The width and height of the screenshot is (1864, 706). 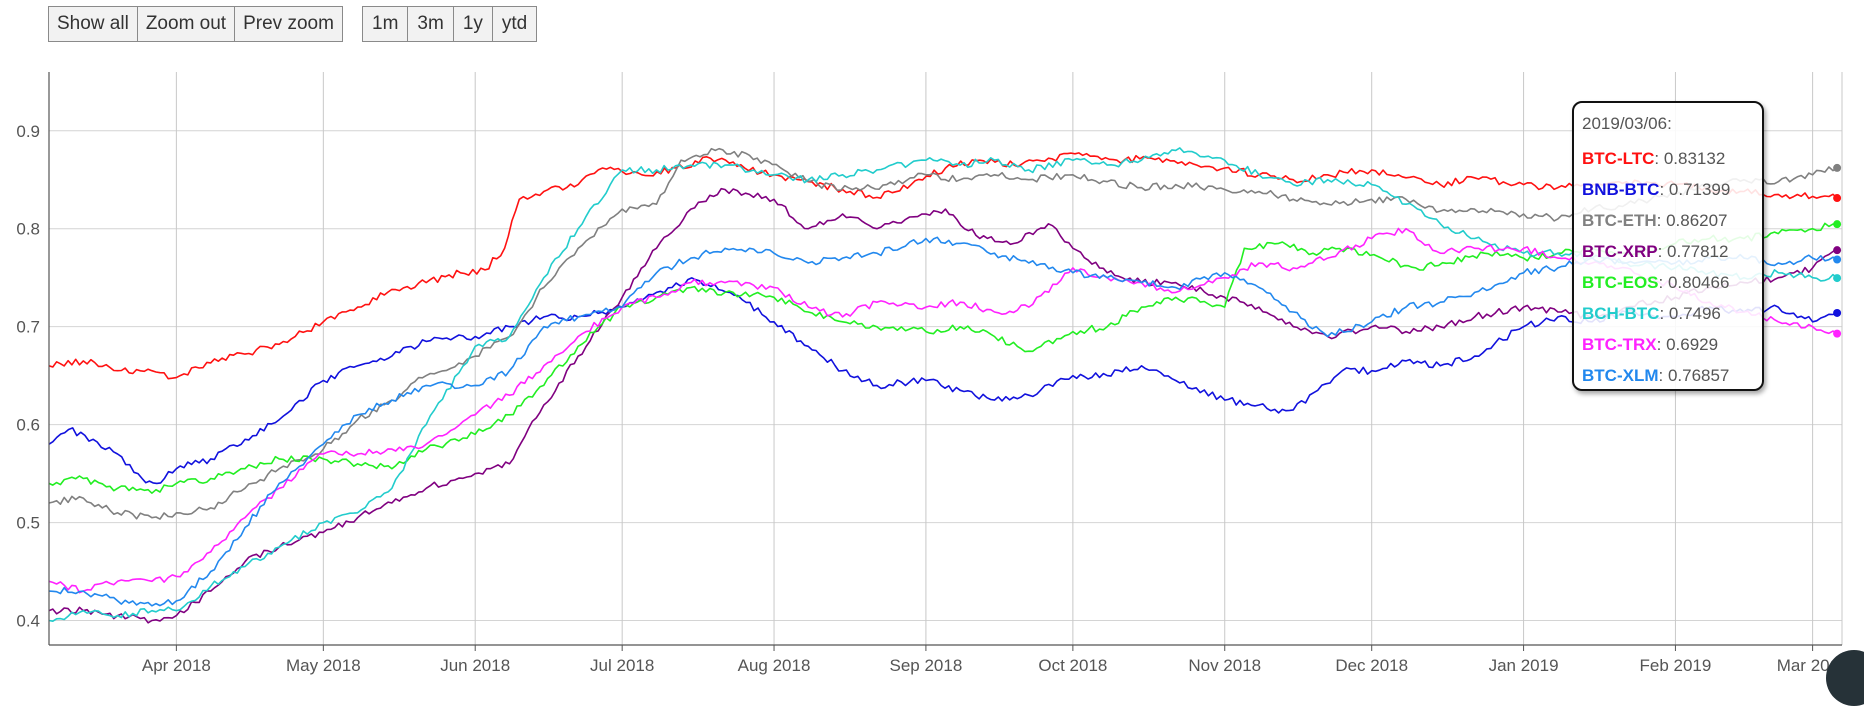 I want to click on y-tick-label: 0.9, so click(x=28, y=131).